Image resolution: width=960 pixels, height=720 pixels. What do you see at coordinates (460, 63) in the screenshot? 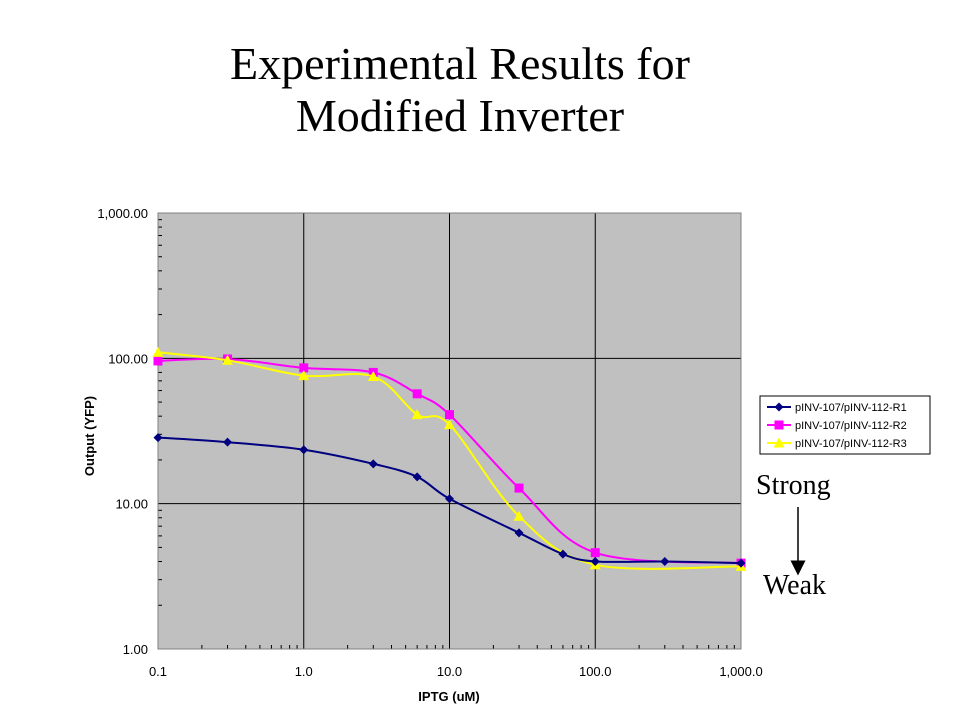
I see `title-line-1: Experimental Results for` at bounding box center [460, 63].